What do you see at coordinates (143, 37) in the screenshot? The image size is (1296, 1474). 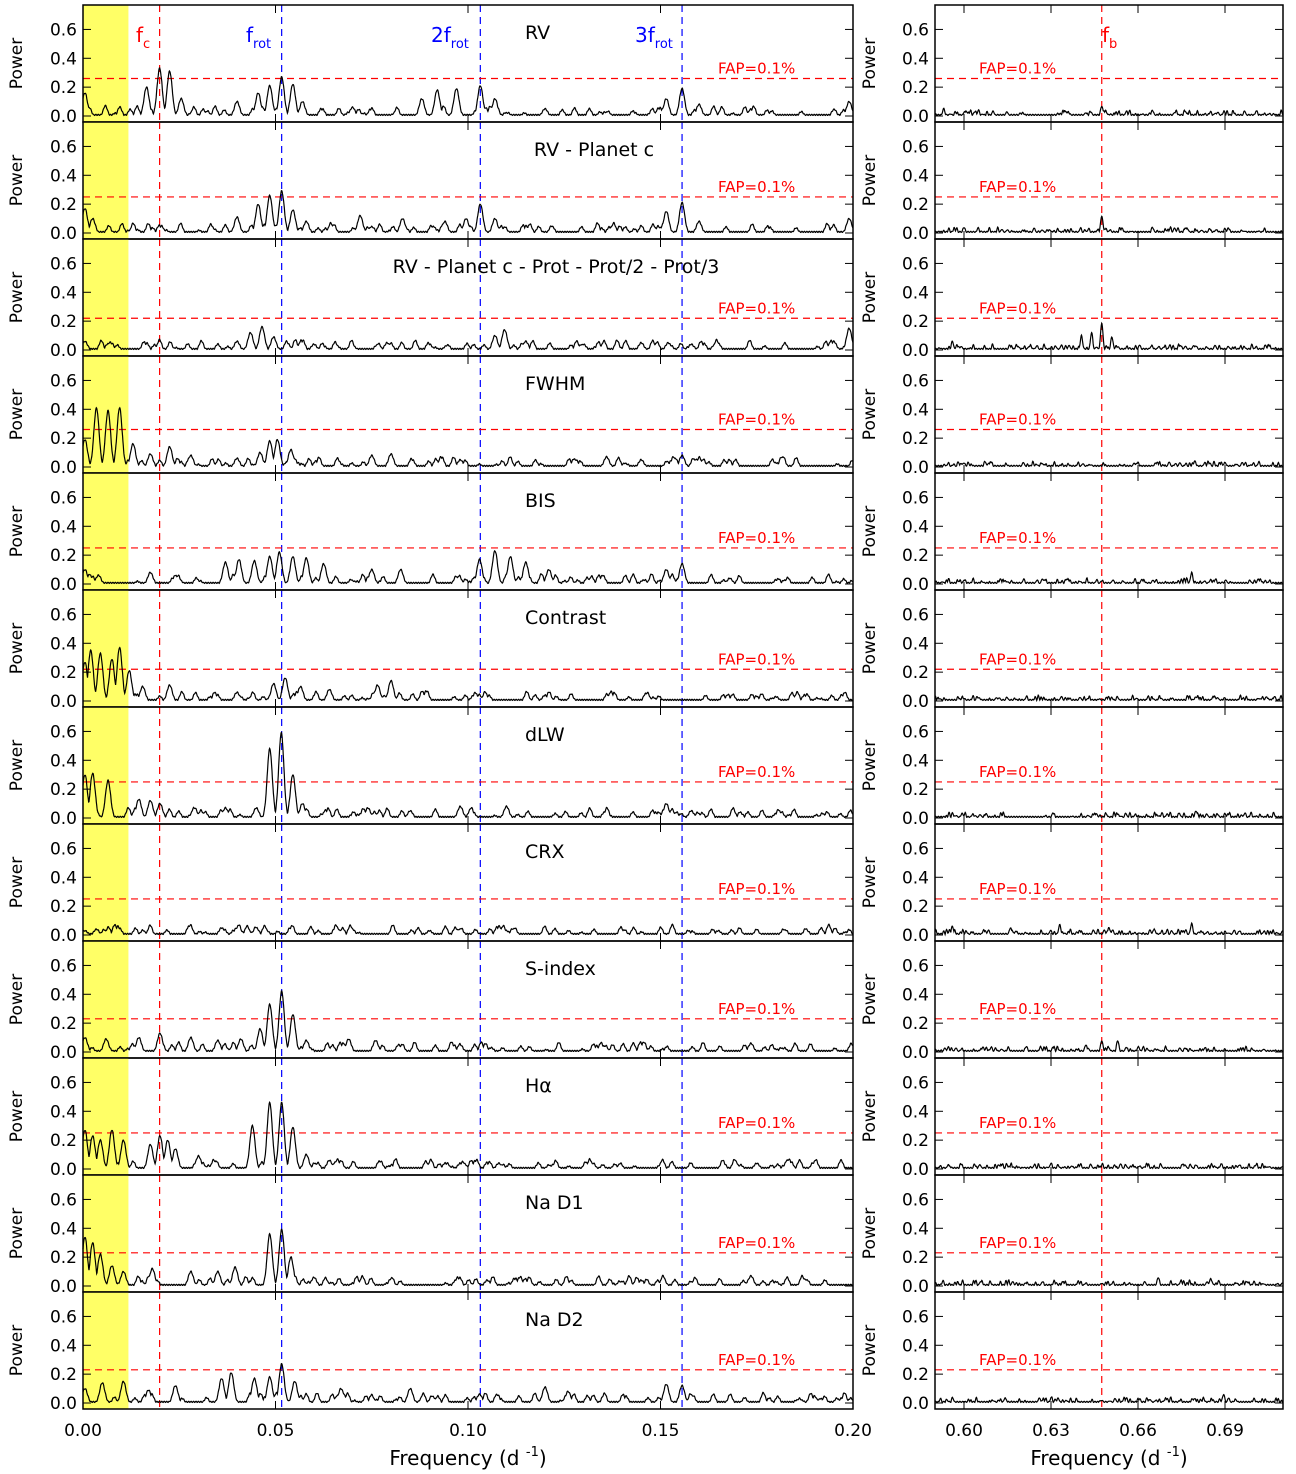 I see `marker-label: fc` at bounding box center [143, 37].